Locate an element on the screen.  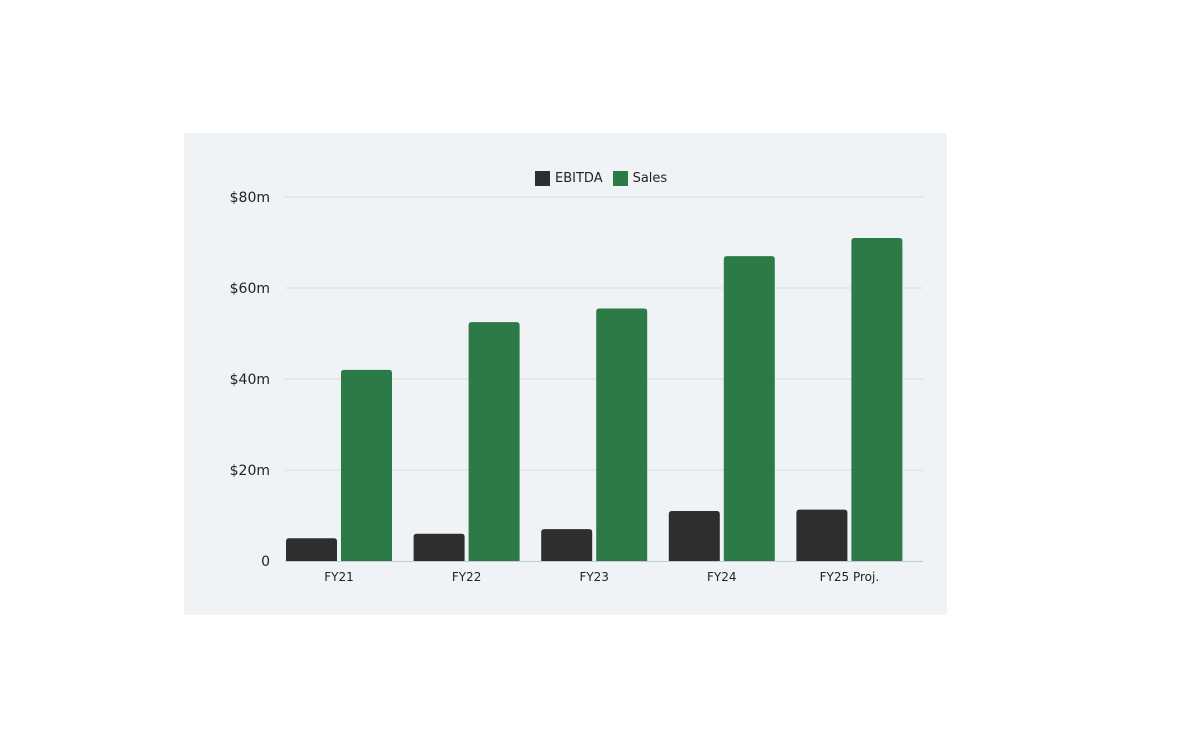
y-tick-label: $60m is located at coordinates (250, 289).